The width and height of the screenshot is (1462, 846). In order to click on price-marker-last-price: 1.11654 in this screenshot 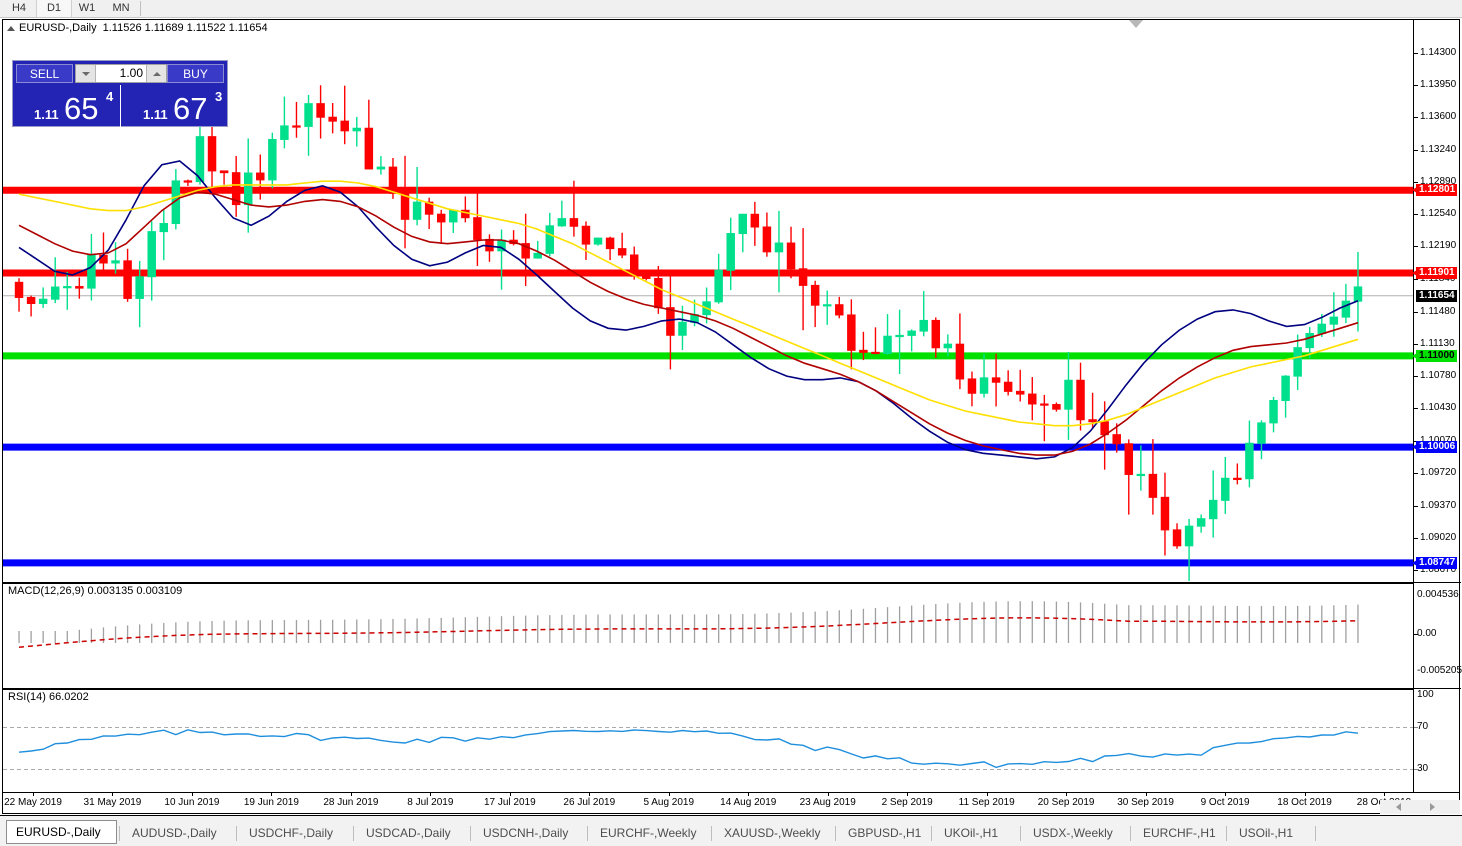, I will do `click(1436, 295)`.